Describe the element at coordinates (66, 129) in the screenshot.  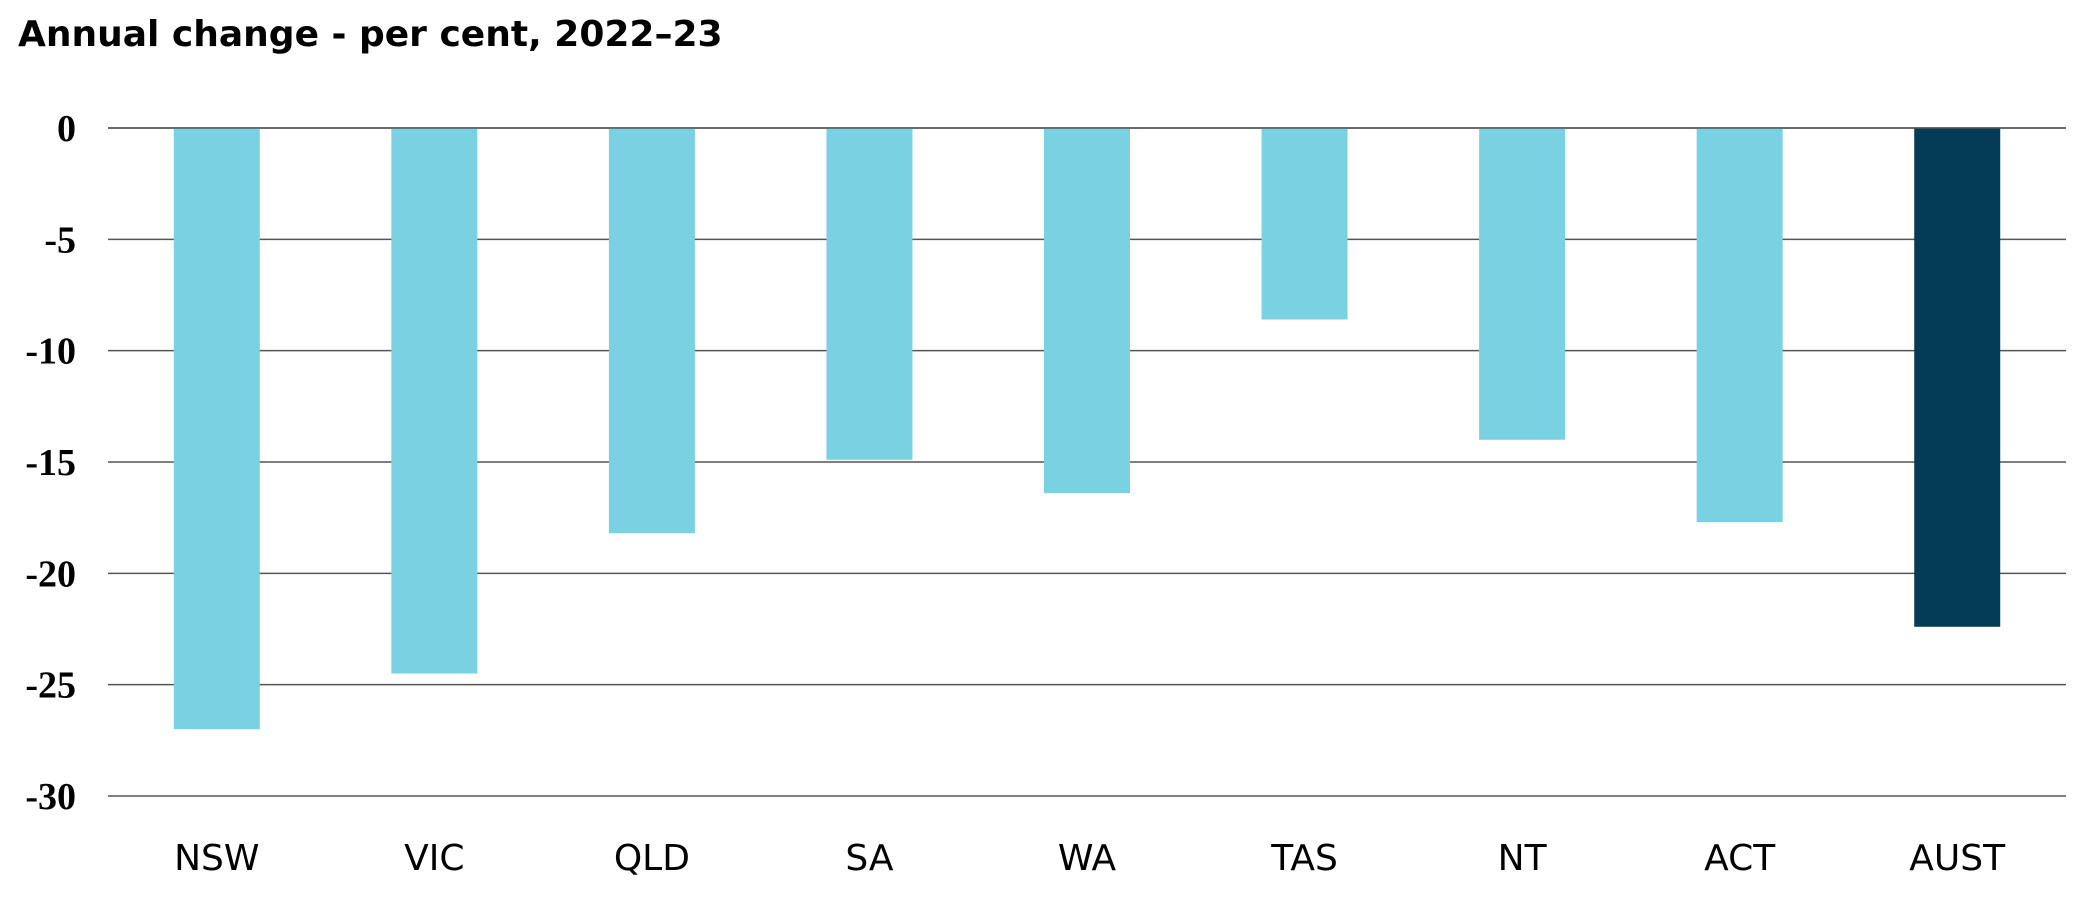
I see `y-tick-label: 0` at that location.